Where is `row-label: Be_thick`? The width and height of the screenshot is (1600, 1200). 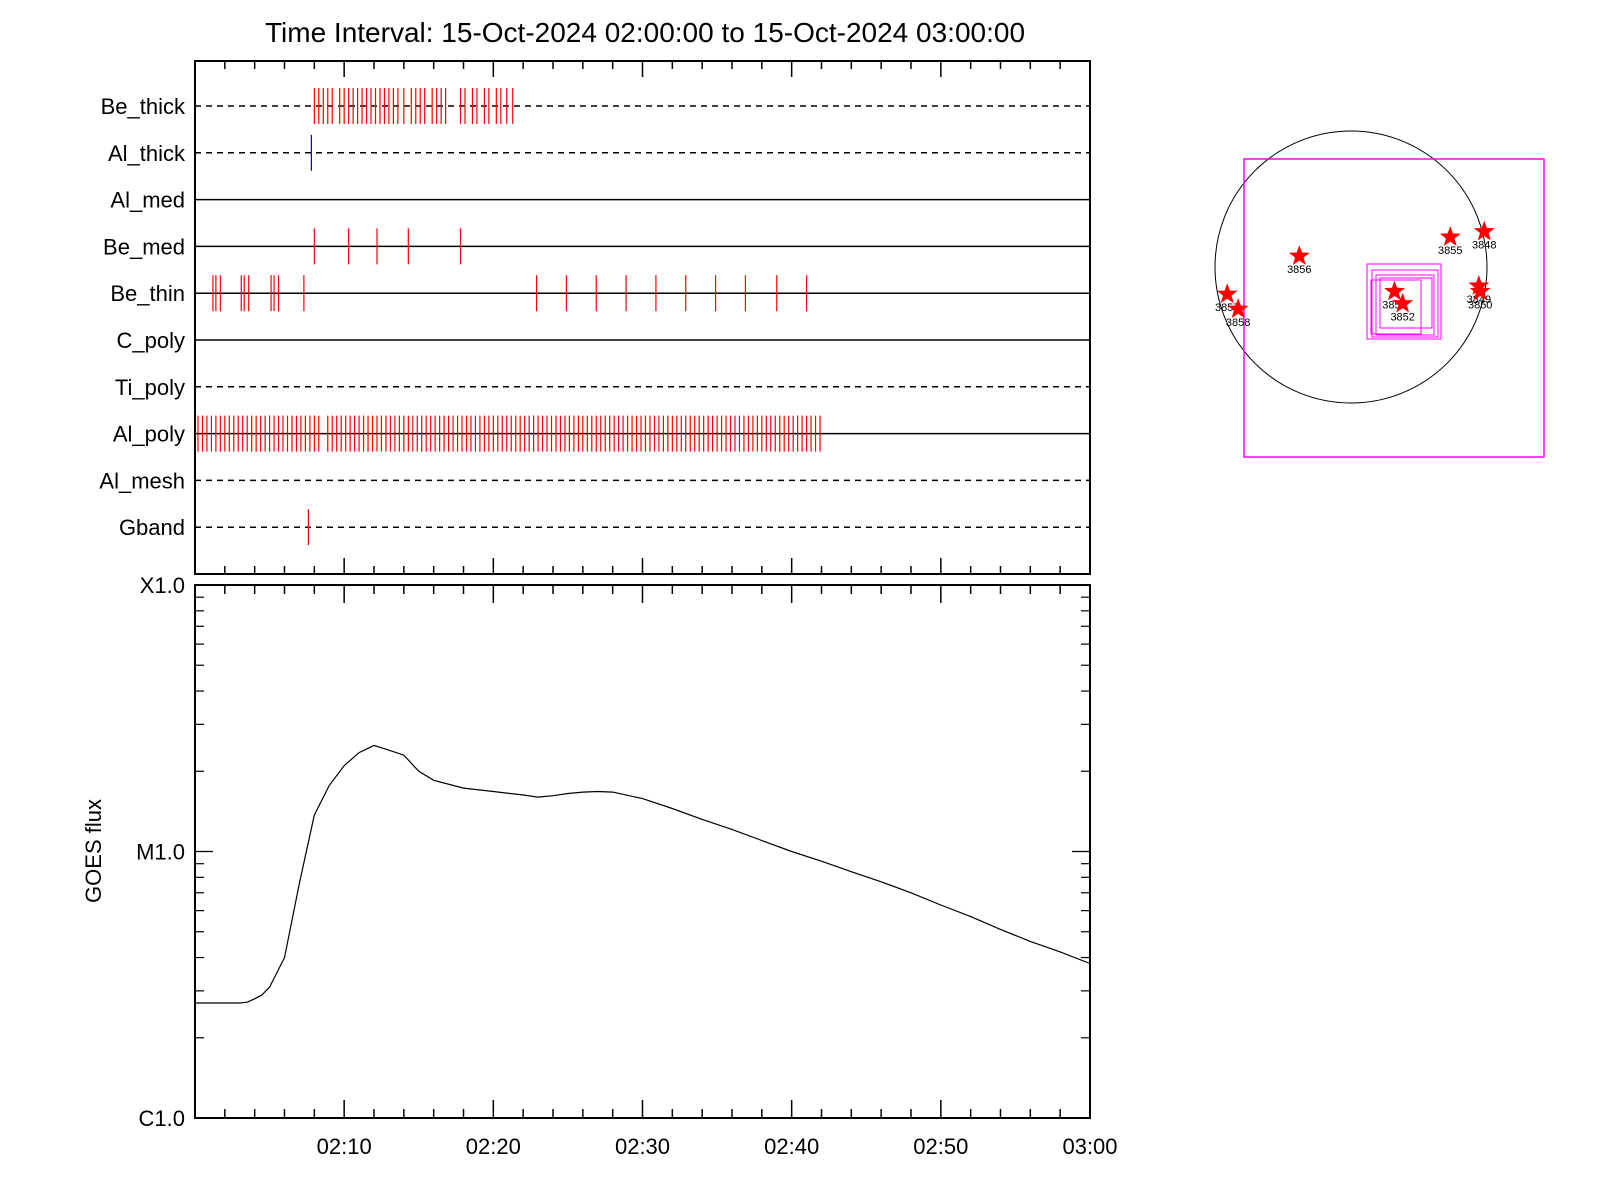
row-label: Be_thick is located at coordinates (143, 106).